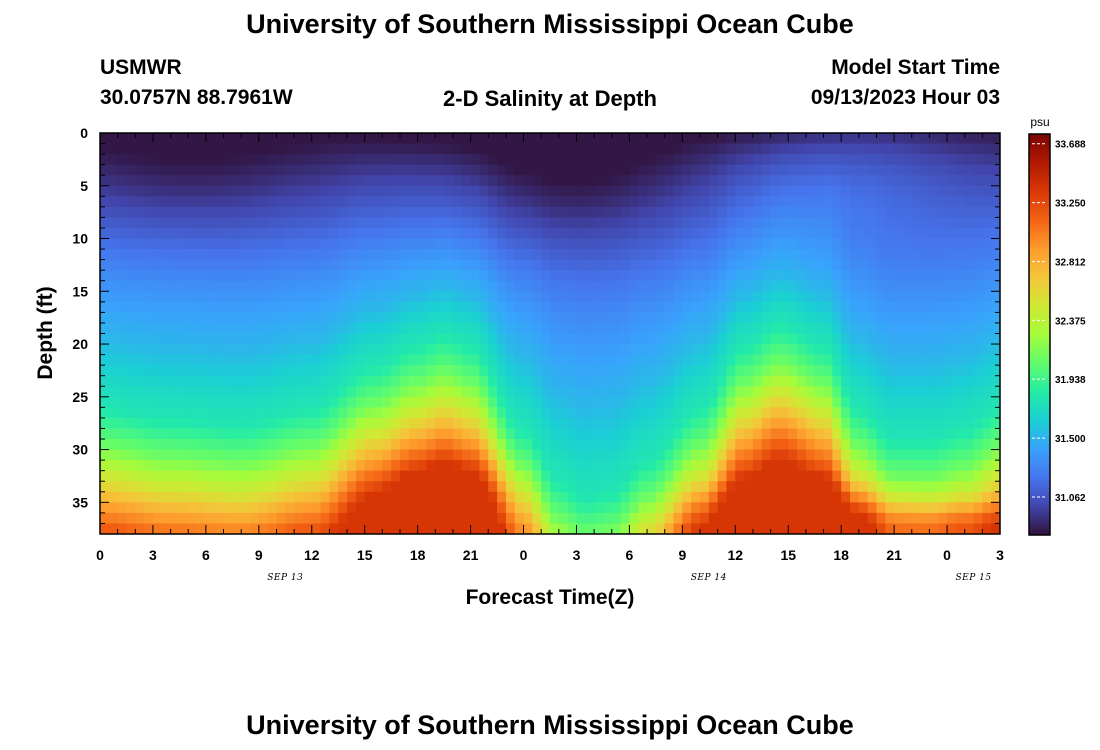 Image resolution: width=1100 pixels, height=750 pixels. I want to click on y-tick-label: 0, so click(84, 133).